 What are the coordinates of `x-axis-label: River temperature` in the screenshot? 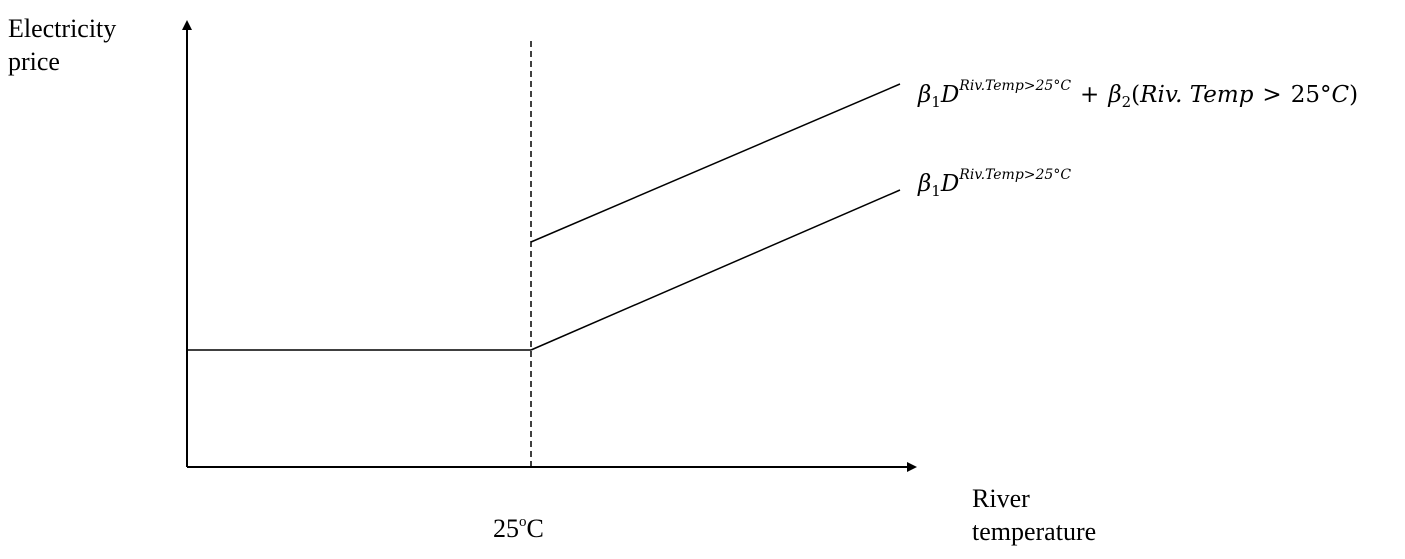 It's located at (1034, 515).